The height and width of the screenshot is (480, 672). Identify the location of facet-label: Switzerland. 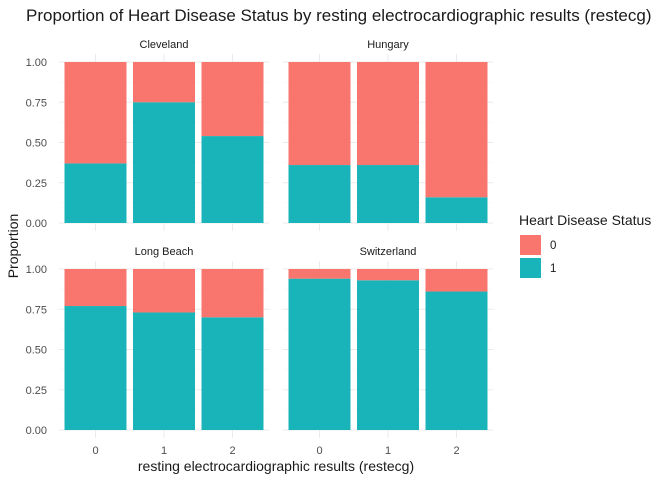
(388, 252).